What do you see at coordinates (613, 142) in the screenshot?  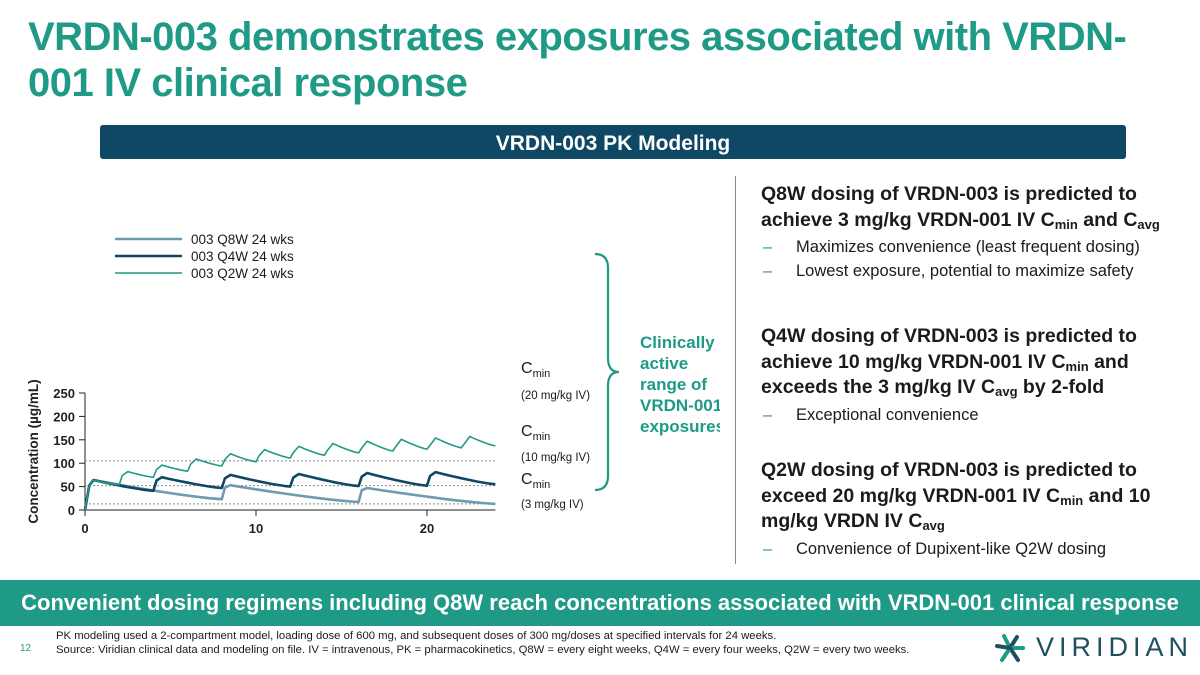 I see `section-banner: VRDN-003 PK Modeling` at bounding box center [613, 142].